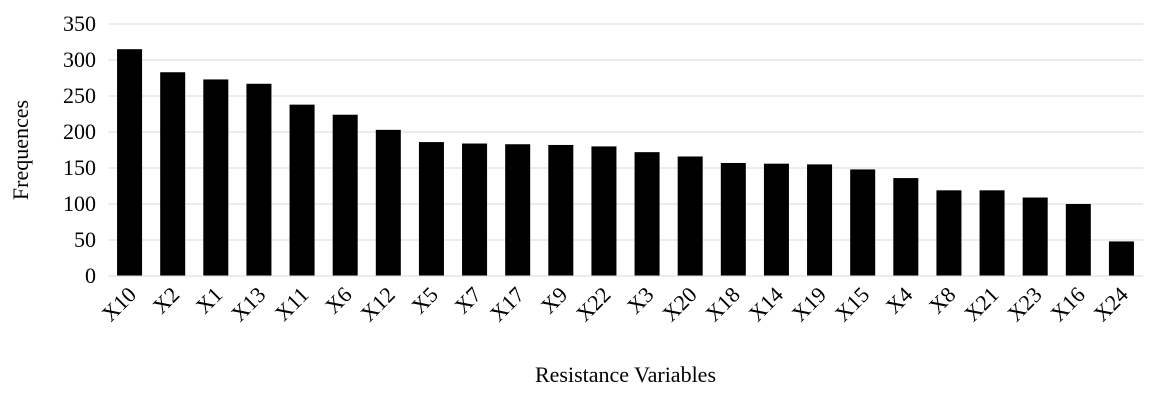 This screenshot has width=1149, height=395. What do you see at coordinates (820, 220) in the screenshot?
I see `bar-x19` at bounding box center [820, 220].